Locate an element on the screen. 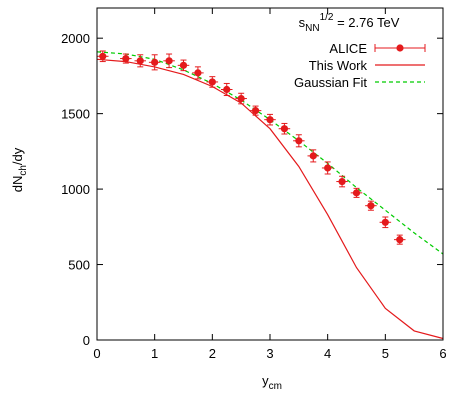  y-axis-label-base: dN is located at coordinates (17, 184).